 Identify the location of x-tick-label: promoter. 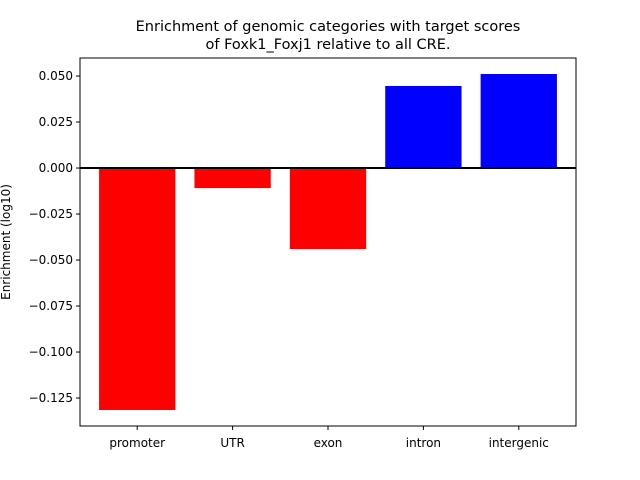
(137, 443).